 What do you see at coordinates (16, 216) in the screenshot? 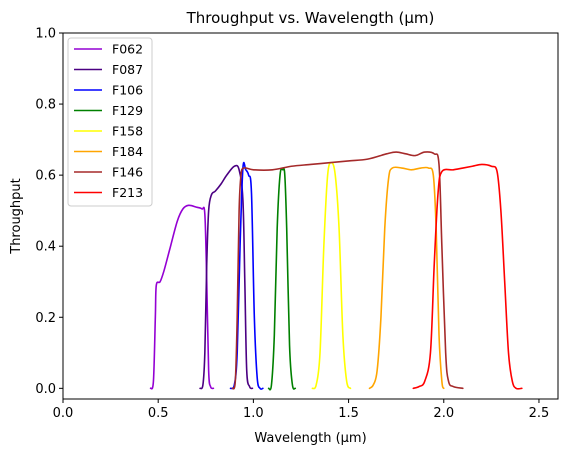
I see `y-axis-label: Throughput` at bounding box center [16, 216].